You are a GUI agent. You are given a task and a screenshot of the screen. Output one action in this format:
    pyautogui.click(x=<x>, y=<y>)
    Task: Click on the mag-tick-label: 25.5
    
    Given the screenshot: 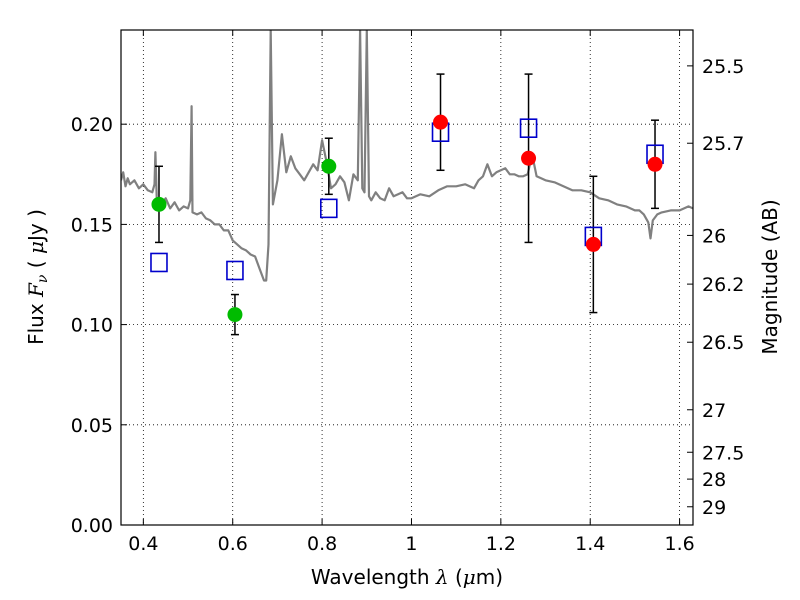 What is the action you would take?
    pyautogui.click(x=723, y=67)
    